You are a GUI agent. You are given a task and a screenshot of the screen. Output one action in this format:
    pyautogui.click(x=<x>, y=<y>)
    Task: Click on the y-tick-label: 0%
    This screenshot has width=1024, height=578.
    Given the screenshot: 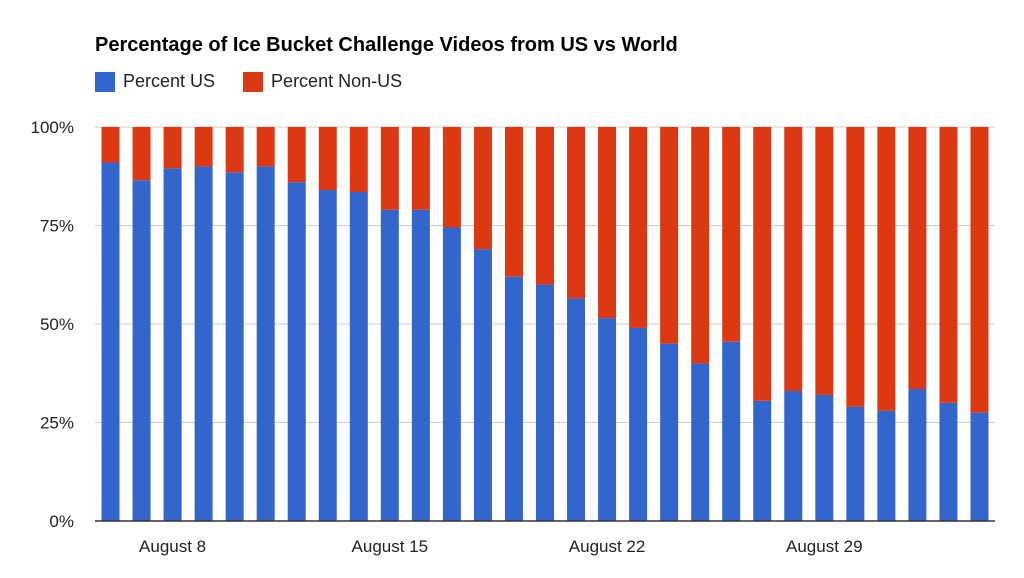 What is the action you would take?
    pyautogui.click(x=61, y=521)
    